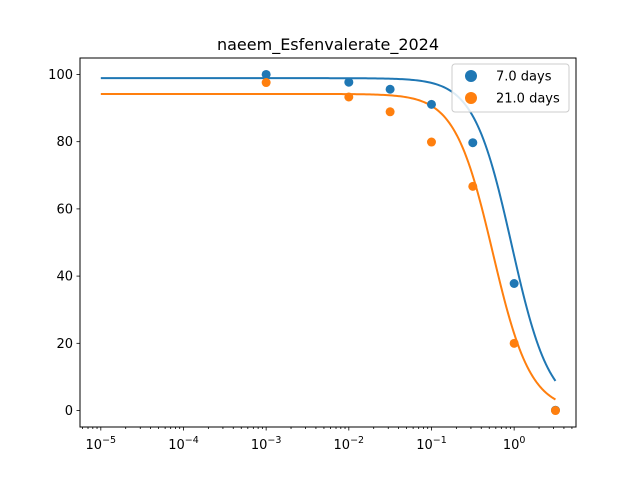  I want to click on y-tick-label: 60, so click(64, 209).